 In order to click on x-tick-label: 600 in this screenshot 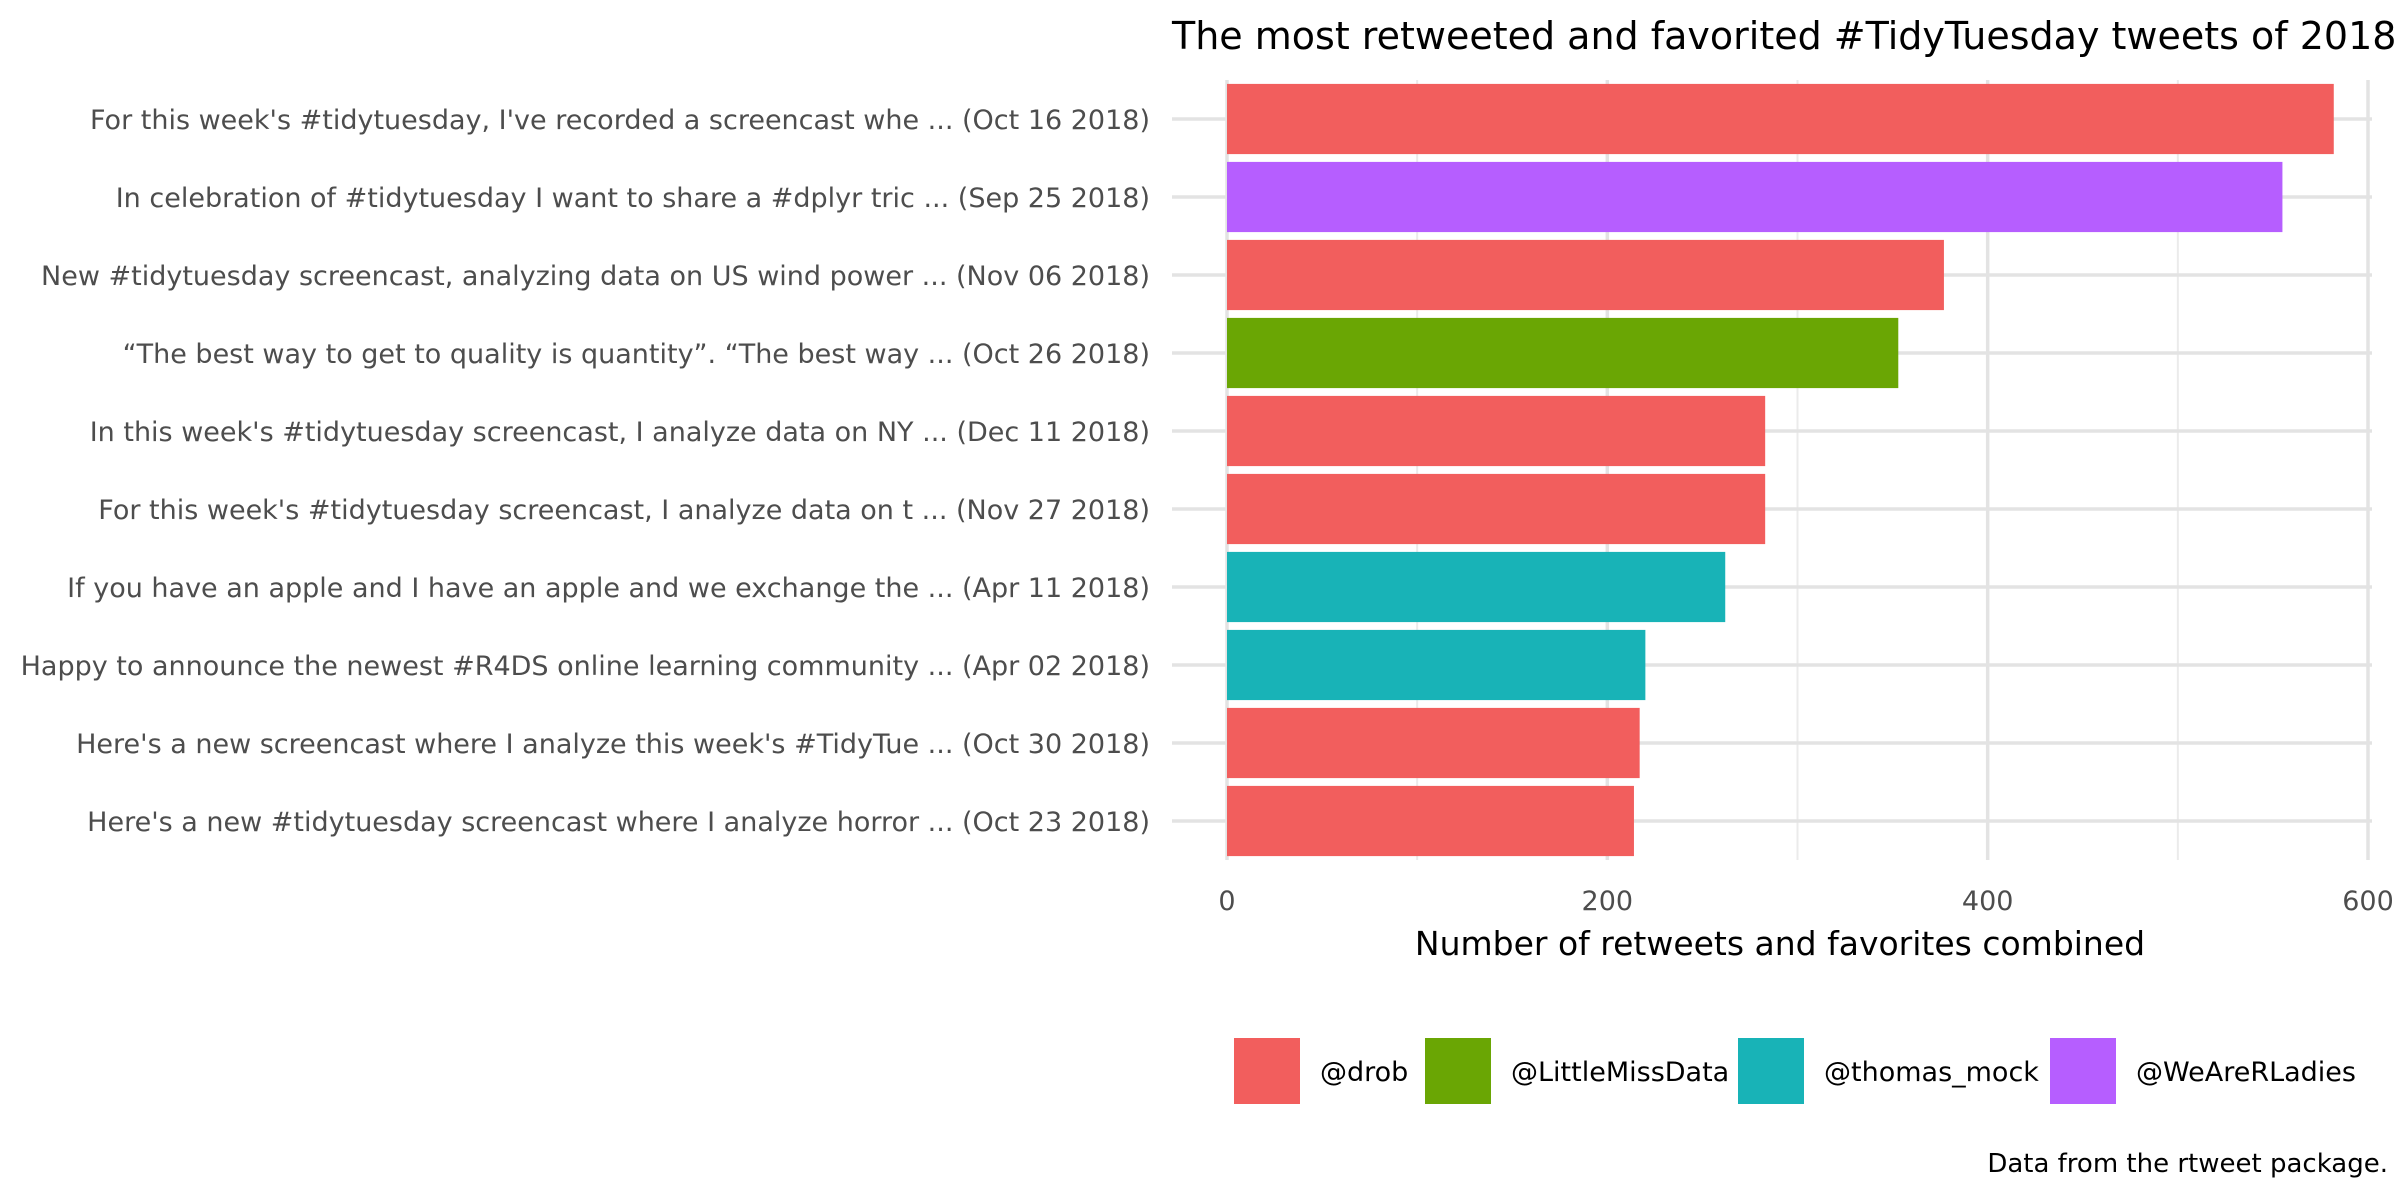, I will do `click(2368, 901)`.